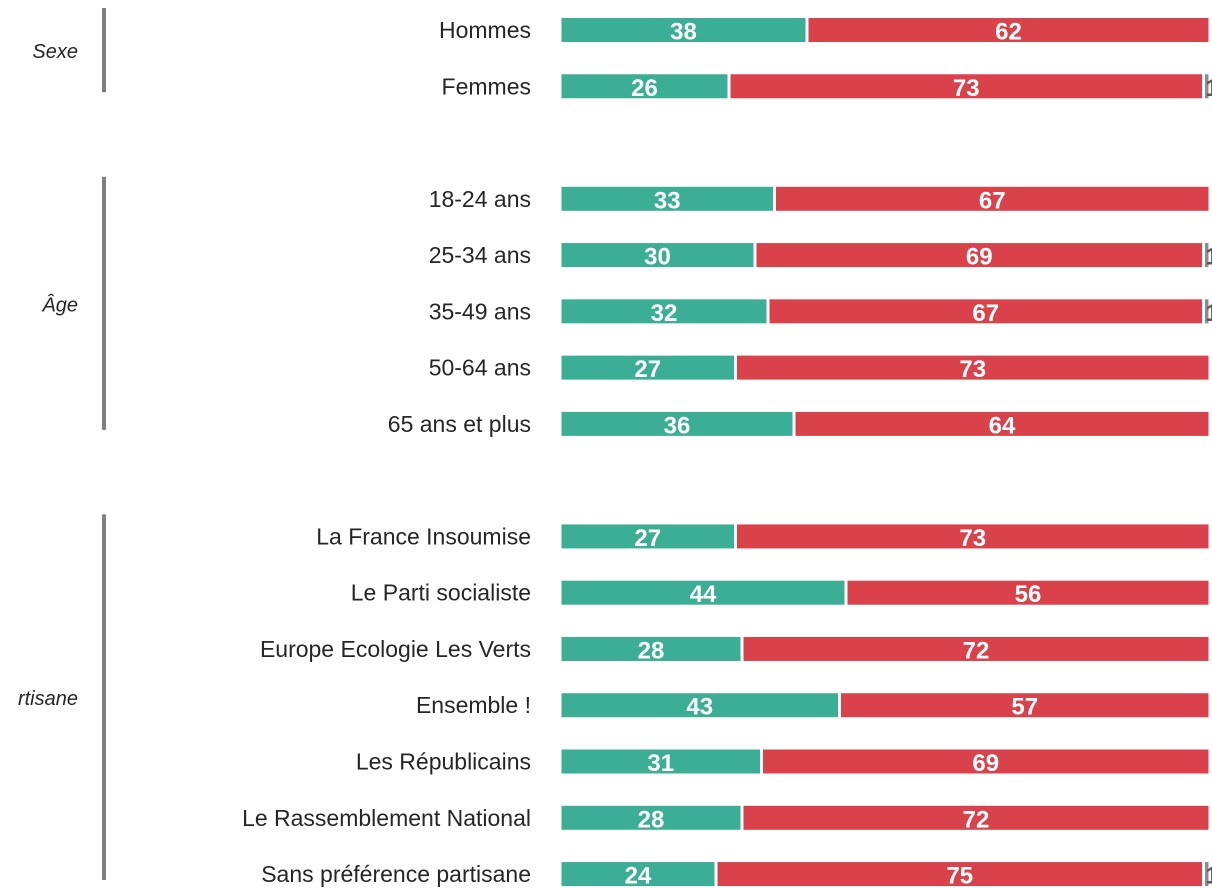  Describe the element at coordinates (480, 199) in the screenshot. I see `category-label: 18-24 ans` at that location.